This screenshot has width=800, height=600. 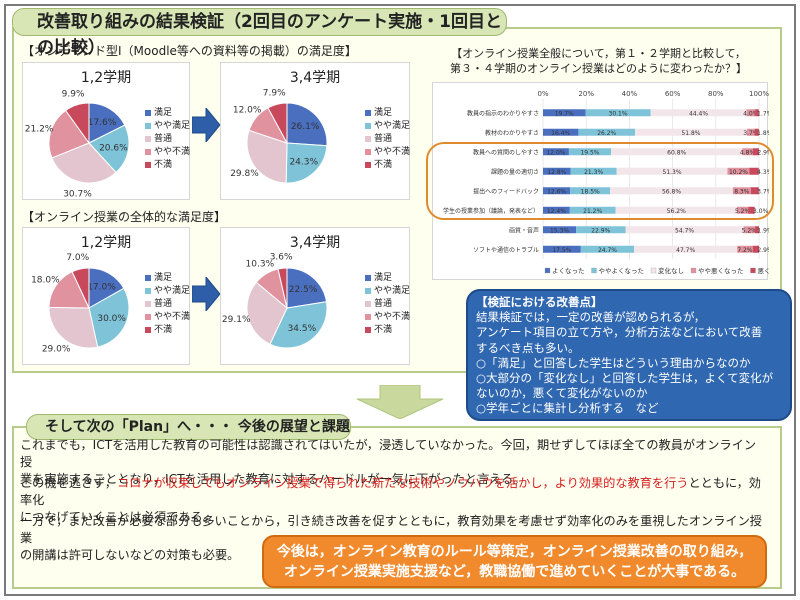 What do you see at coordinates (564, 113) in the screenshot?
I see `bar-value-label: 19.7%` at bounding box center [564, 113].